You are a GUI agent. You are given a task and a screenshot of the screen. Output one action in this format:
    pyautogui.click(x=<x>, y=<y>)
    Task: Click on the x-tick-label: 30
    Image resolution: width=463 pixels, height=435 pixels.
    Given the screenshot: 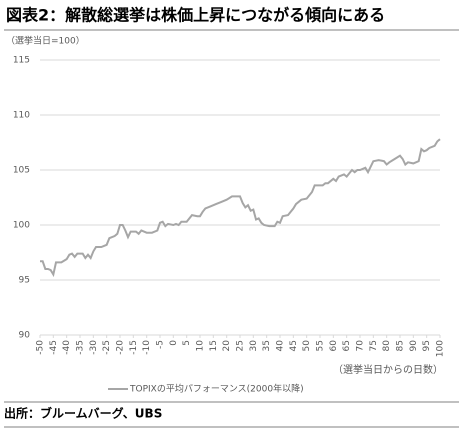 What is the action you would take?
    pyautogui.click(x=254, y=346)
    